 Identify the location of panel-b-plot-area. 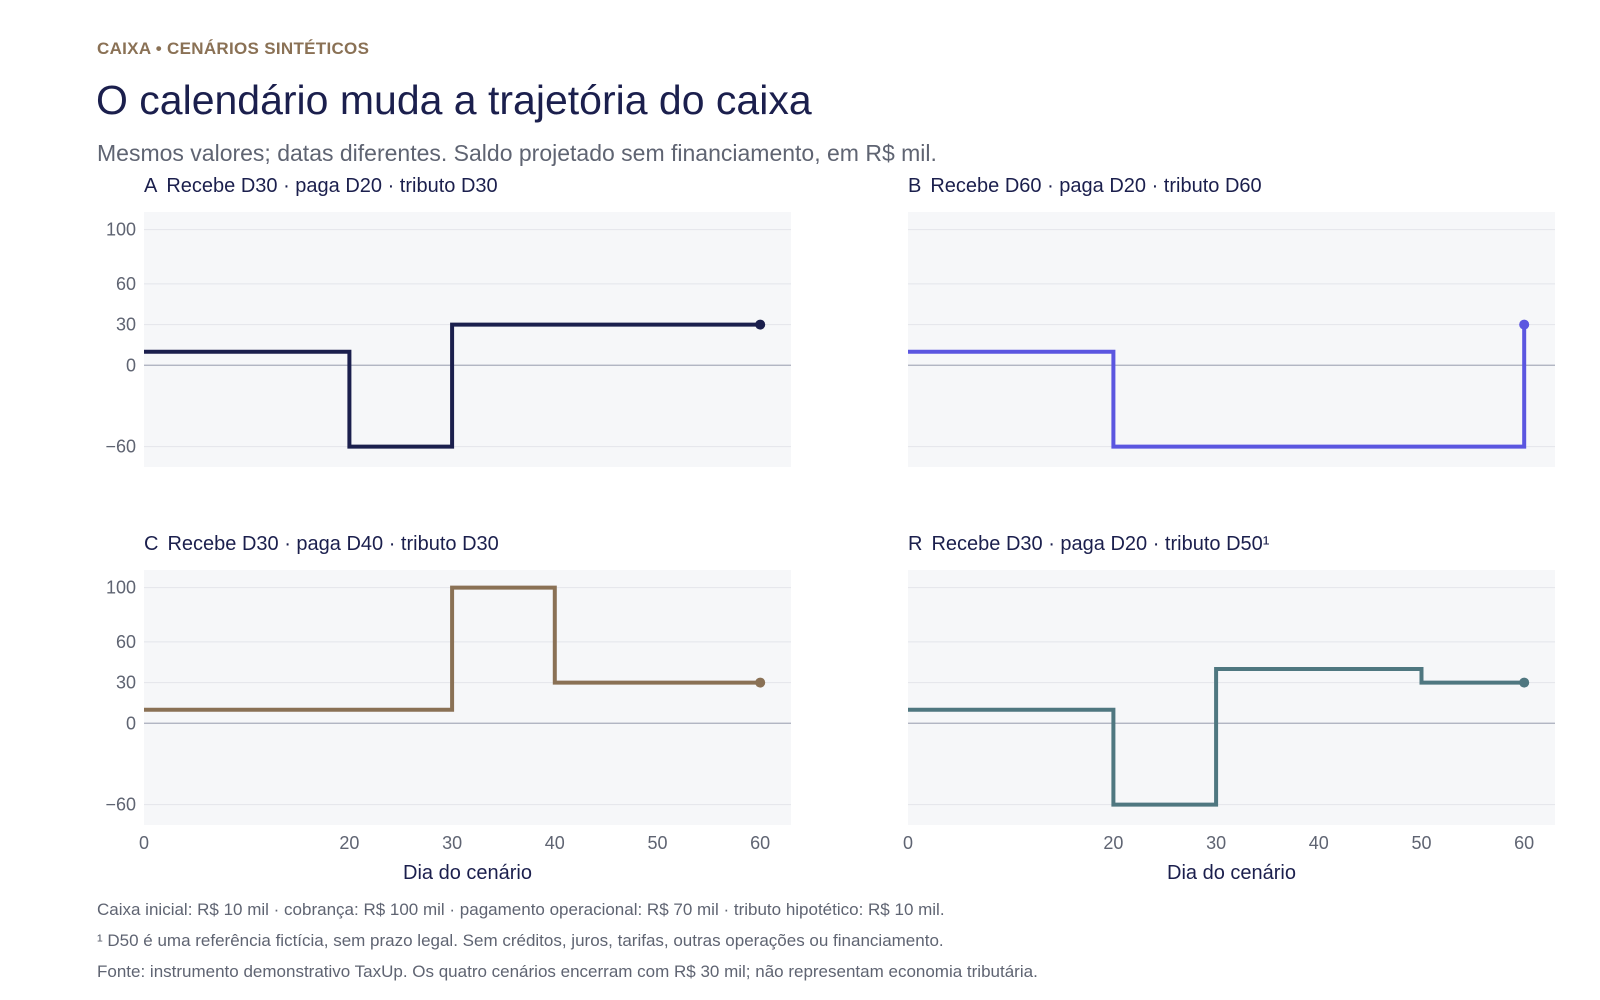
(1231, 339).